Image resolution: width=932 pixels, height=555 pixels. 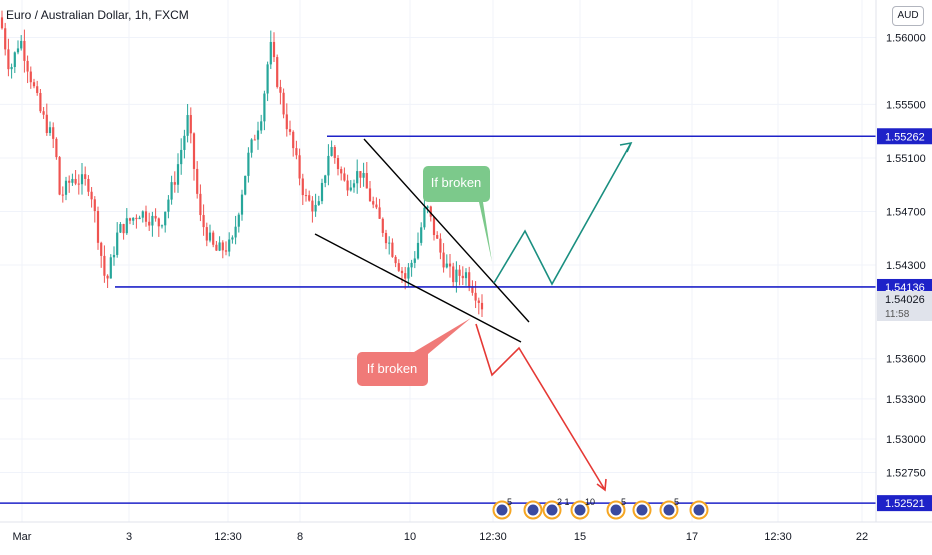 I want to click on price-tick-label: 1.53300, so click(x=906, y=400).